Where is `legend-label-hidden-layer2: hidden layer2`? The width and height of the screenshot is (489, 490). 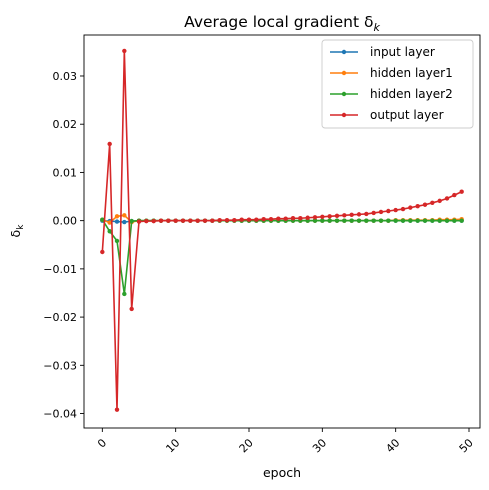 legend-label-hidden-layer2: hidden layer2 is located at coordinates (411, 94).